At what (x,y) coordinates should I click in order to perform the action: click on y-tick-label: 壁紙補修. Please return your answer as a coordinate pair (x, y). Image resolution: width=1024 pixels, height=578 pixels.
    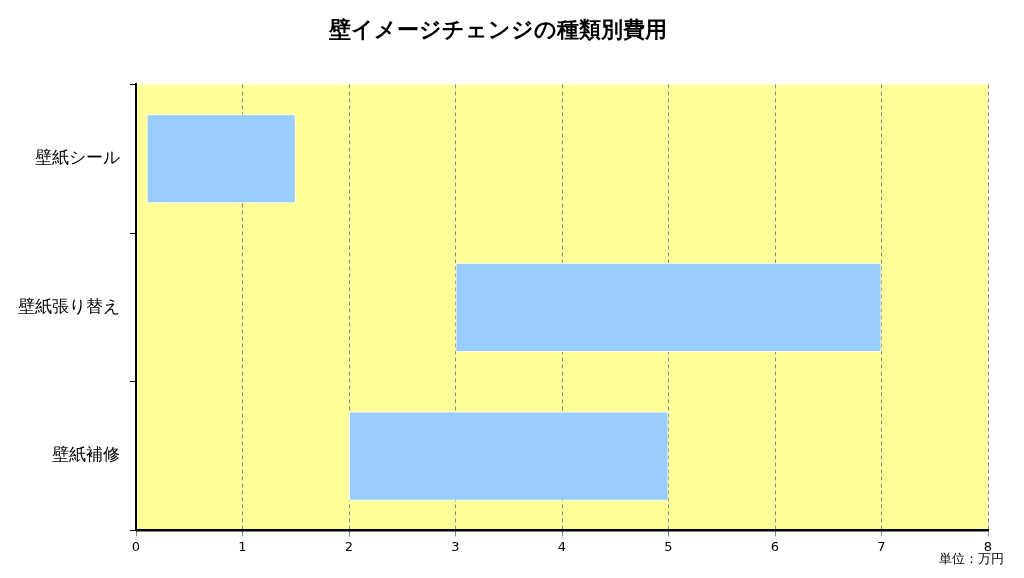
    Looking at the image, I should click on (86, 454).